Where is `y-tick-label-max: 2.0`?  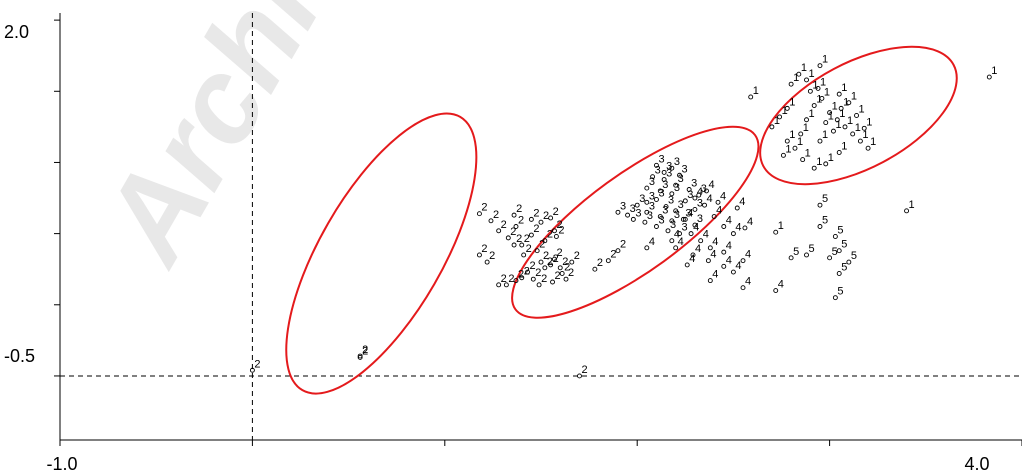 y-tick-label-max: 2.0 is located at coordinates (16, 32).